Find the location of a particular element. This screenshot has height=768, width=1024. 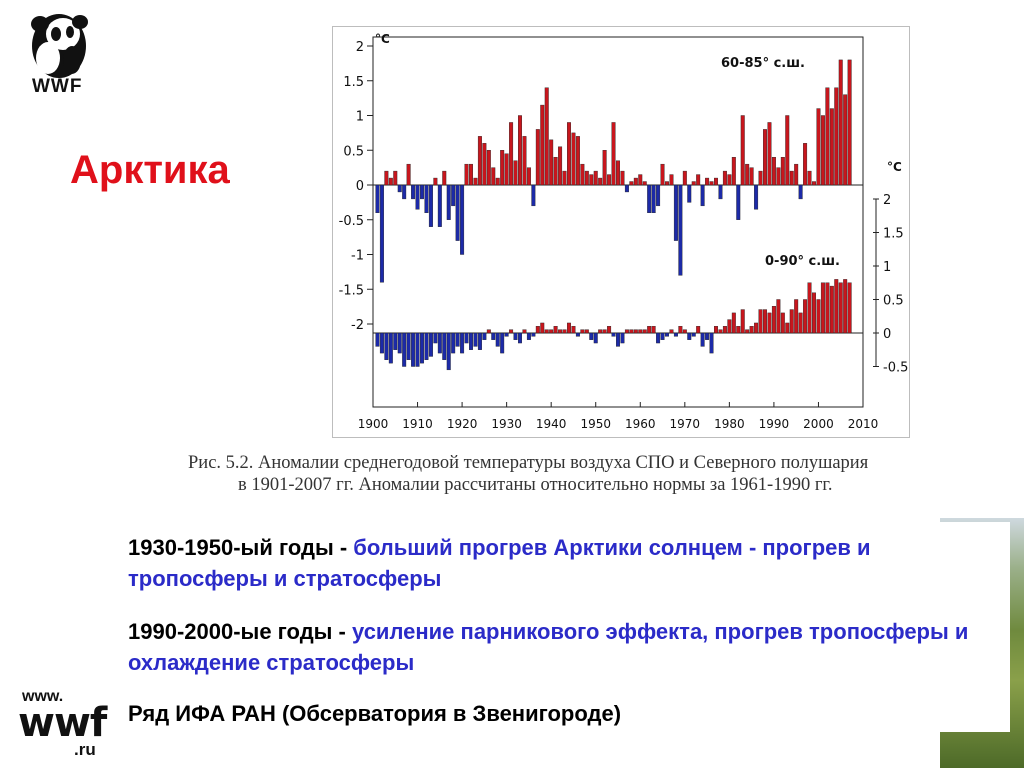

bottom-bar-1984 is located at coordinates (747, 331).